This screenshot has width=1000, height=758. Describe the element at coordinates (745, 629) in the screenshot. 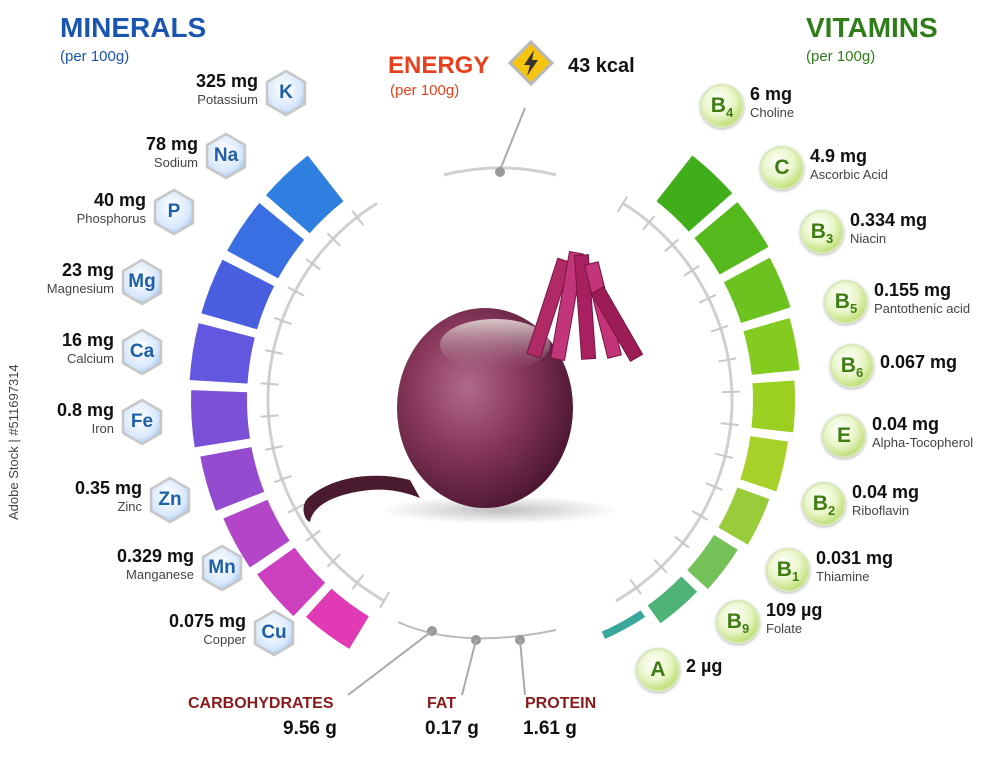

I see `vitamin-subscript: 9` at that location.